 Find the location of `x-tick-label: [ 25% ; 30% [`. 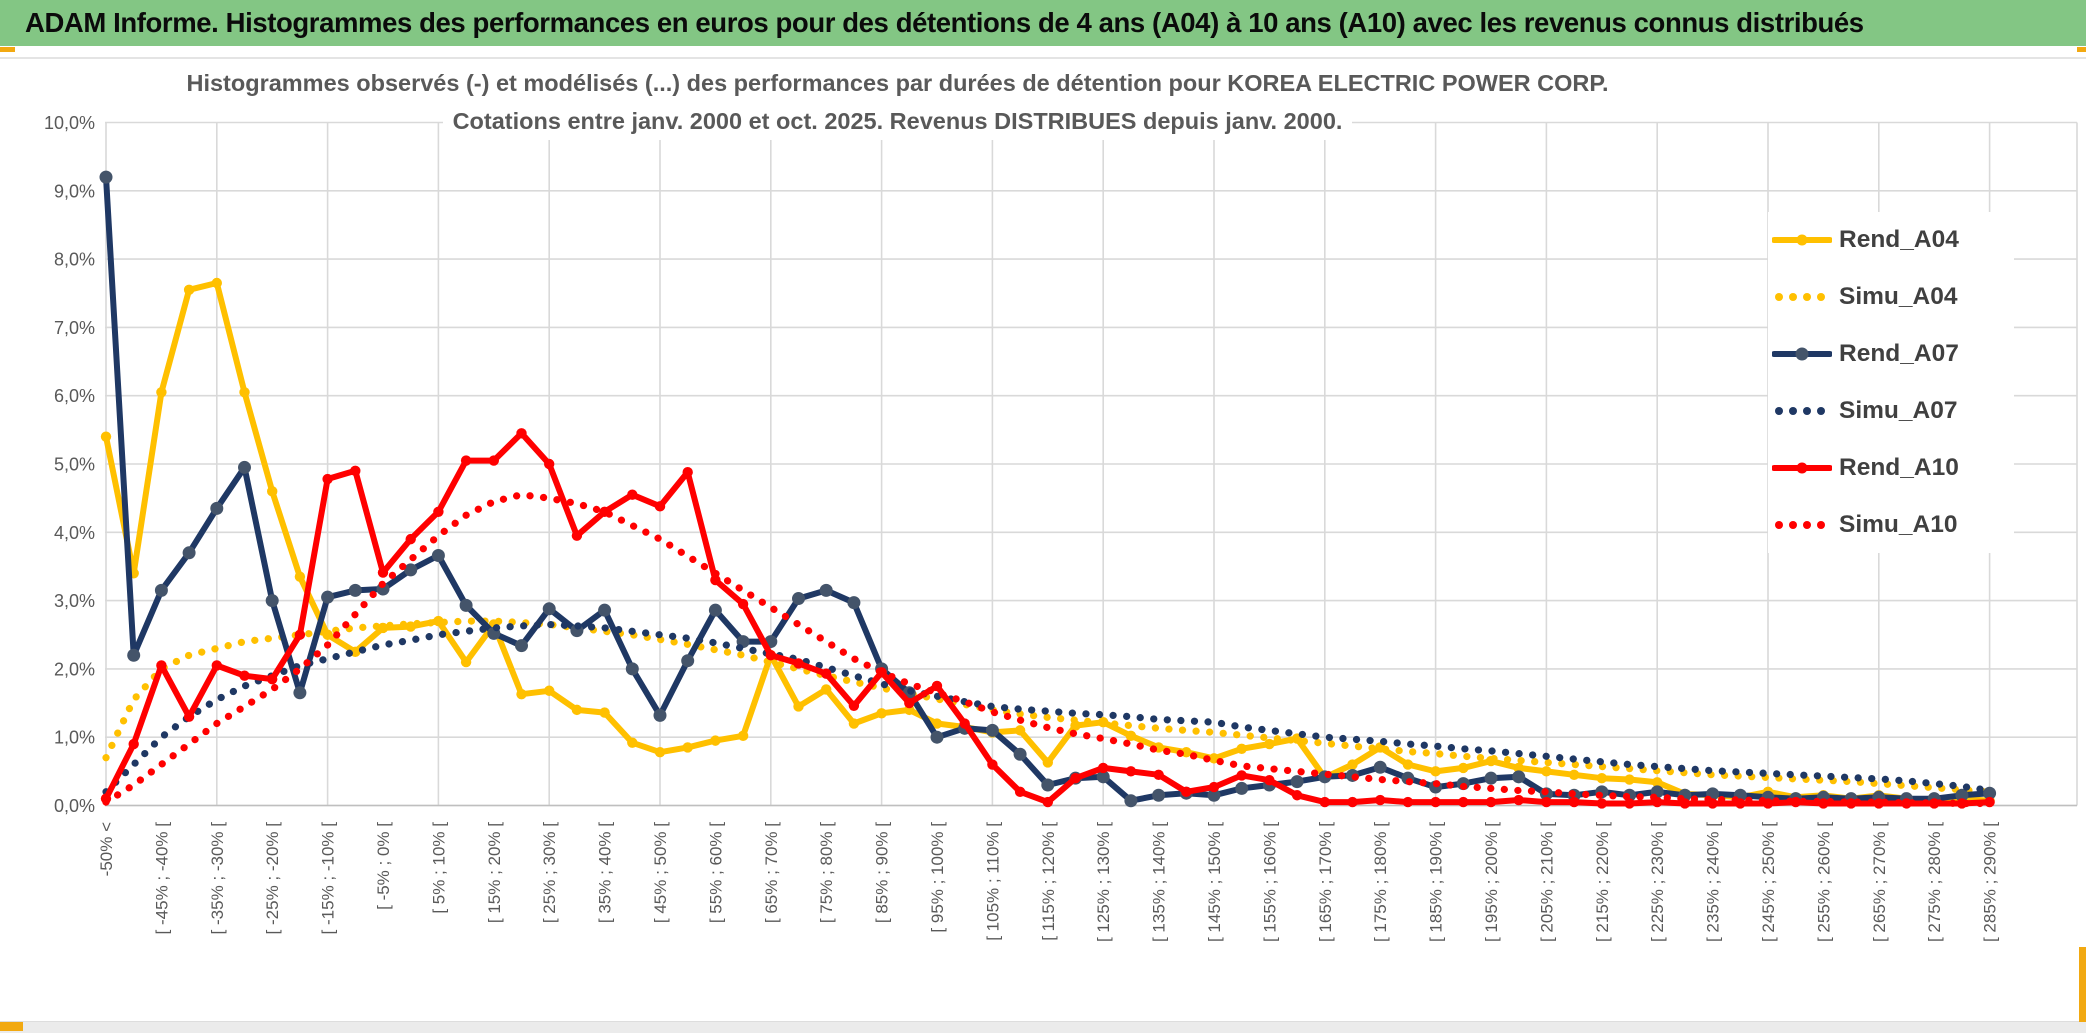

x-tick-label: [ 25% ; 30% [ is located at coordinates (549, 872).